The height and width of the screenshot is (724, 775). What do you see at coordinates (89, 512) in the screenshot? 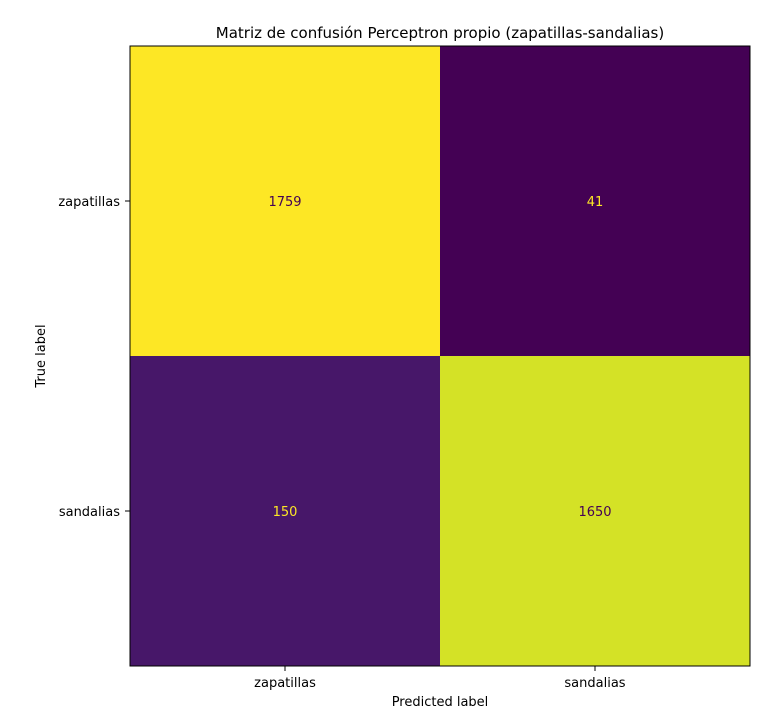
I see `y-tick-label-1: sandalias` at bounding box center [89, 512].